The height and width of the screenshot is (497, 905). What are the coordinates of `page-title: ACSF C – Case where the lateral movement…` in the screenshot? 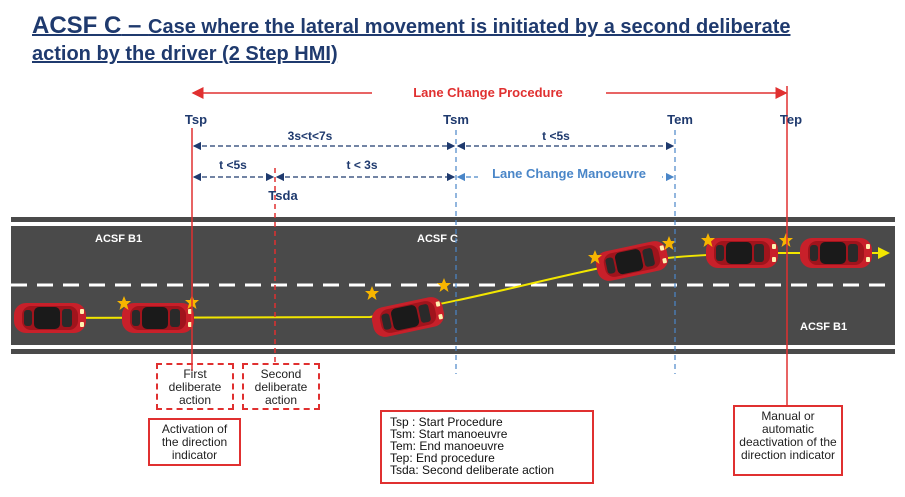 It's located at (412, 40).